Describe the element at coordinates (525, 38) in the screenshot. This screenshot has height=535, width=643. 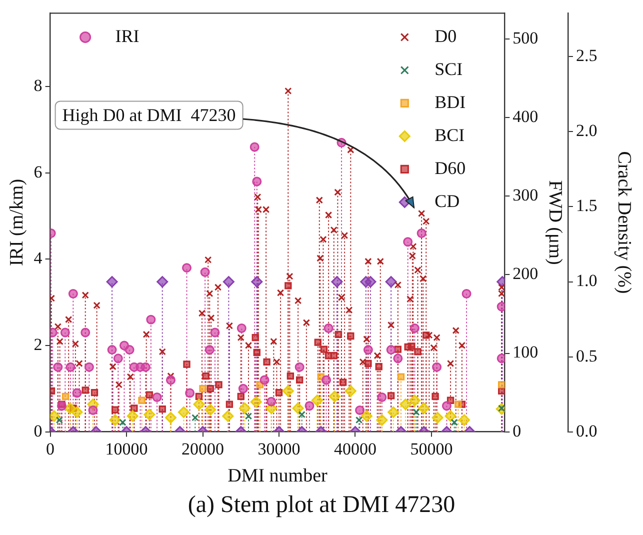
I see `y2-tick-label: 500` at that location.